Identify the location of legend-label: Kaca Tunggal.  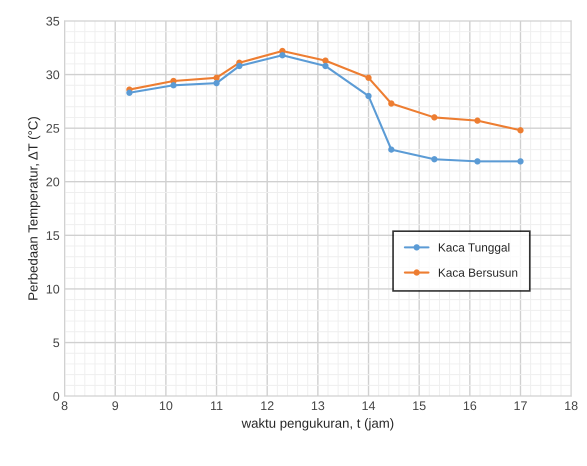
(474, 248).